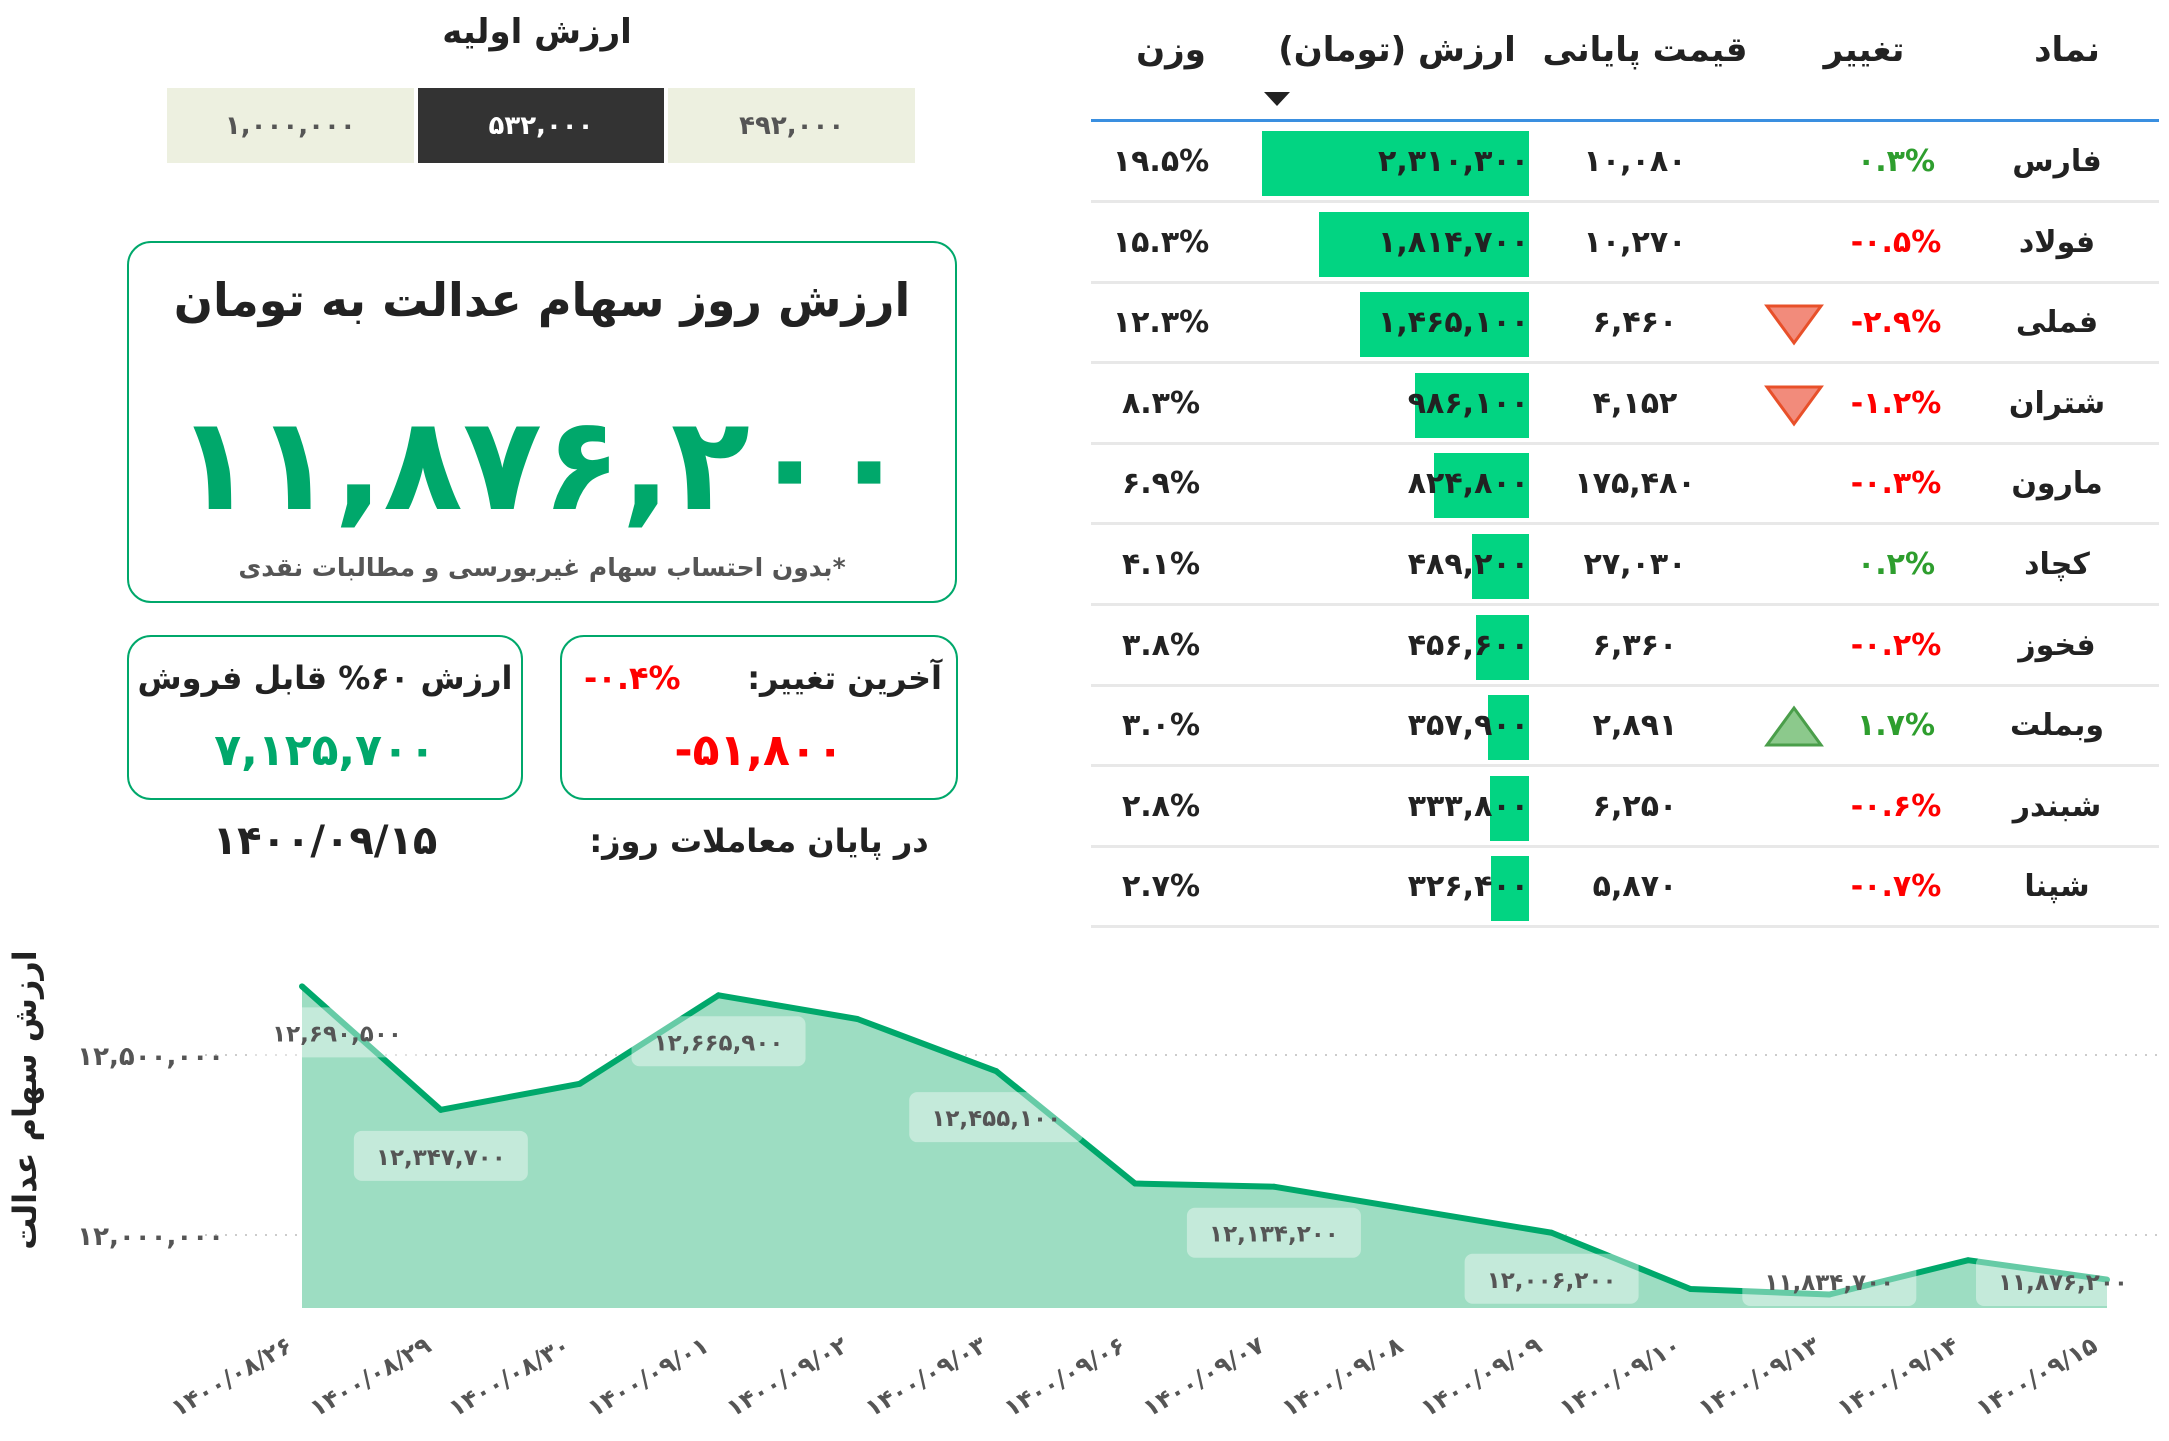 The height and width of the screenshot is (1441, 2169). Describe the element at coordinates (1645, 50) in the screenshot. I see `header-close-price: قیمت پایانی` at that location.